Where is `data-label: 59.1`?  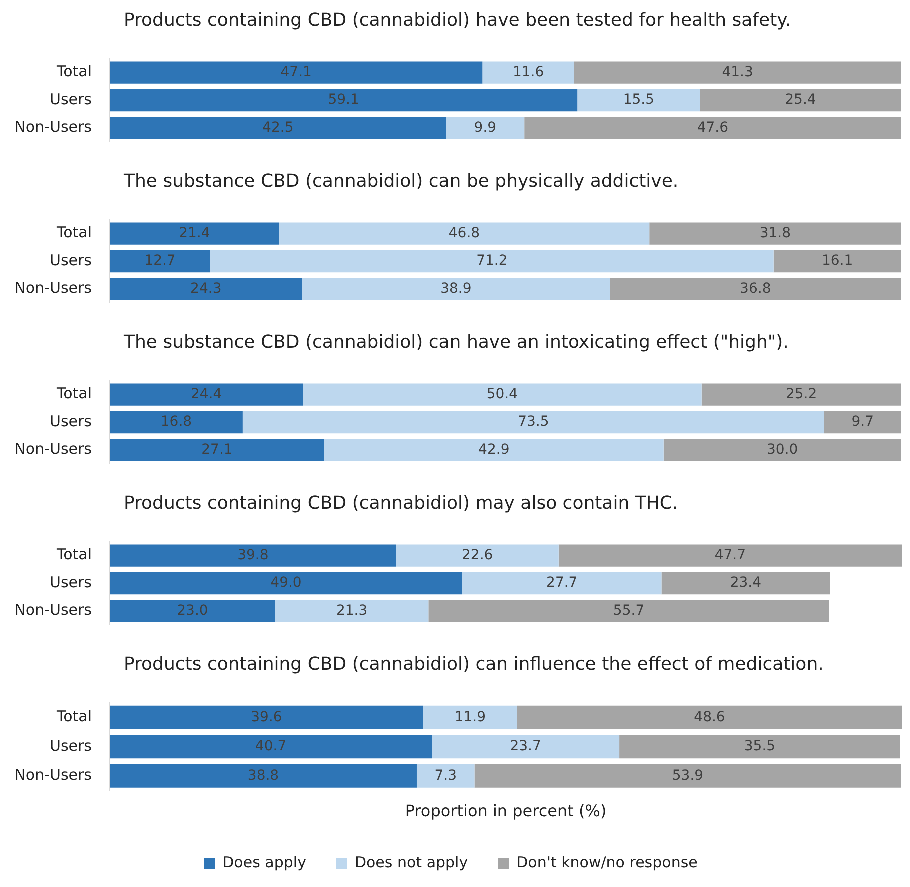
data-label: 59.1 is located at coordinates (344, 100).